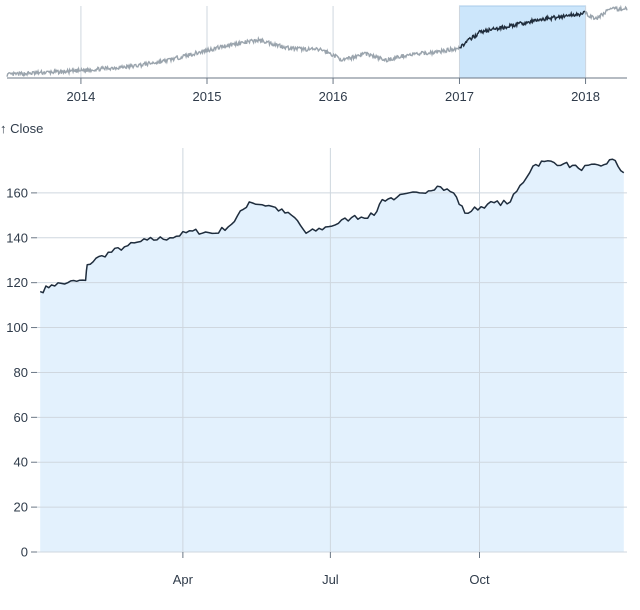 The height and width of the screenshot is (610, 640). What do you see at coordinates (80, 96) in the screenshot?
I see `overview-x-tick-label: 2014` at bounding box center [80, 96].